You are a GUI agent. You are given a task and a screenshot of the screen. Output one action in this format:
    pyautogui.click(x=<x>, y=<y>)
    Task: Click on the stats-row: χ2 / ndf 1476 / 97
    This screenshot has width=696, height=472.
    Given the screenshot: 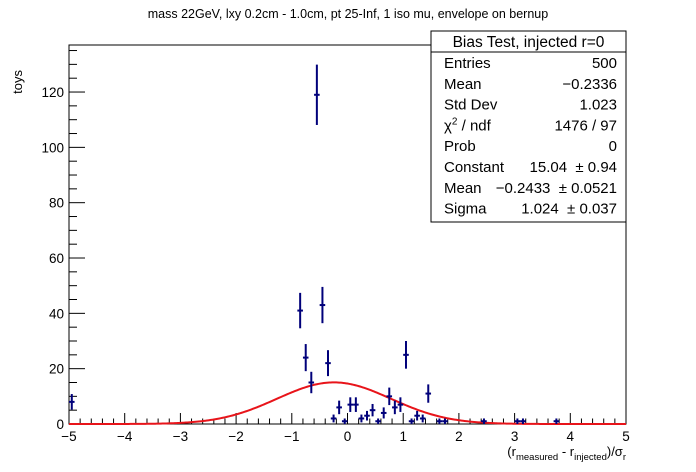 What is the action you would take?
    pyautogui.click(x=530, y=125)
    